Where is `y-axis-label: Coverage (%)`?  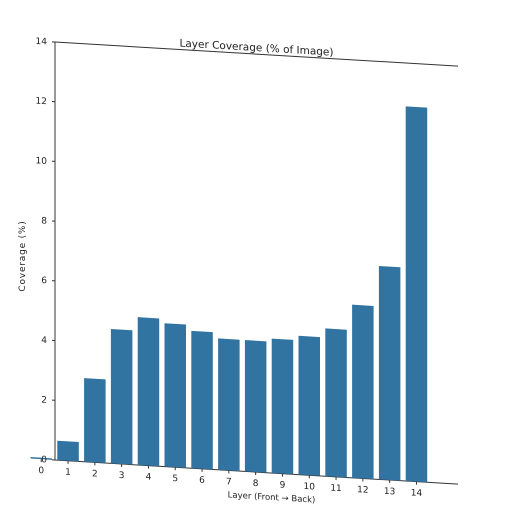 y-axis-label: Coverage (%) is located at coordinates (23, 255).